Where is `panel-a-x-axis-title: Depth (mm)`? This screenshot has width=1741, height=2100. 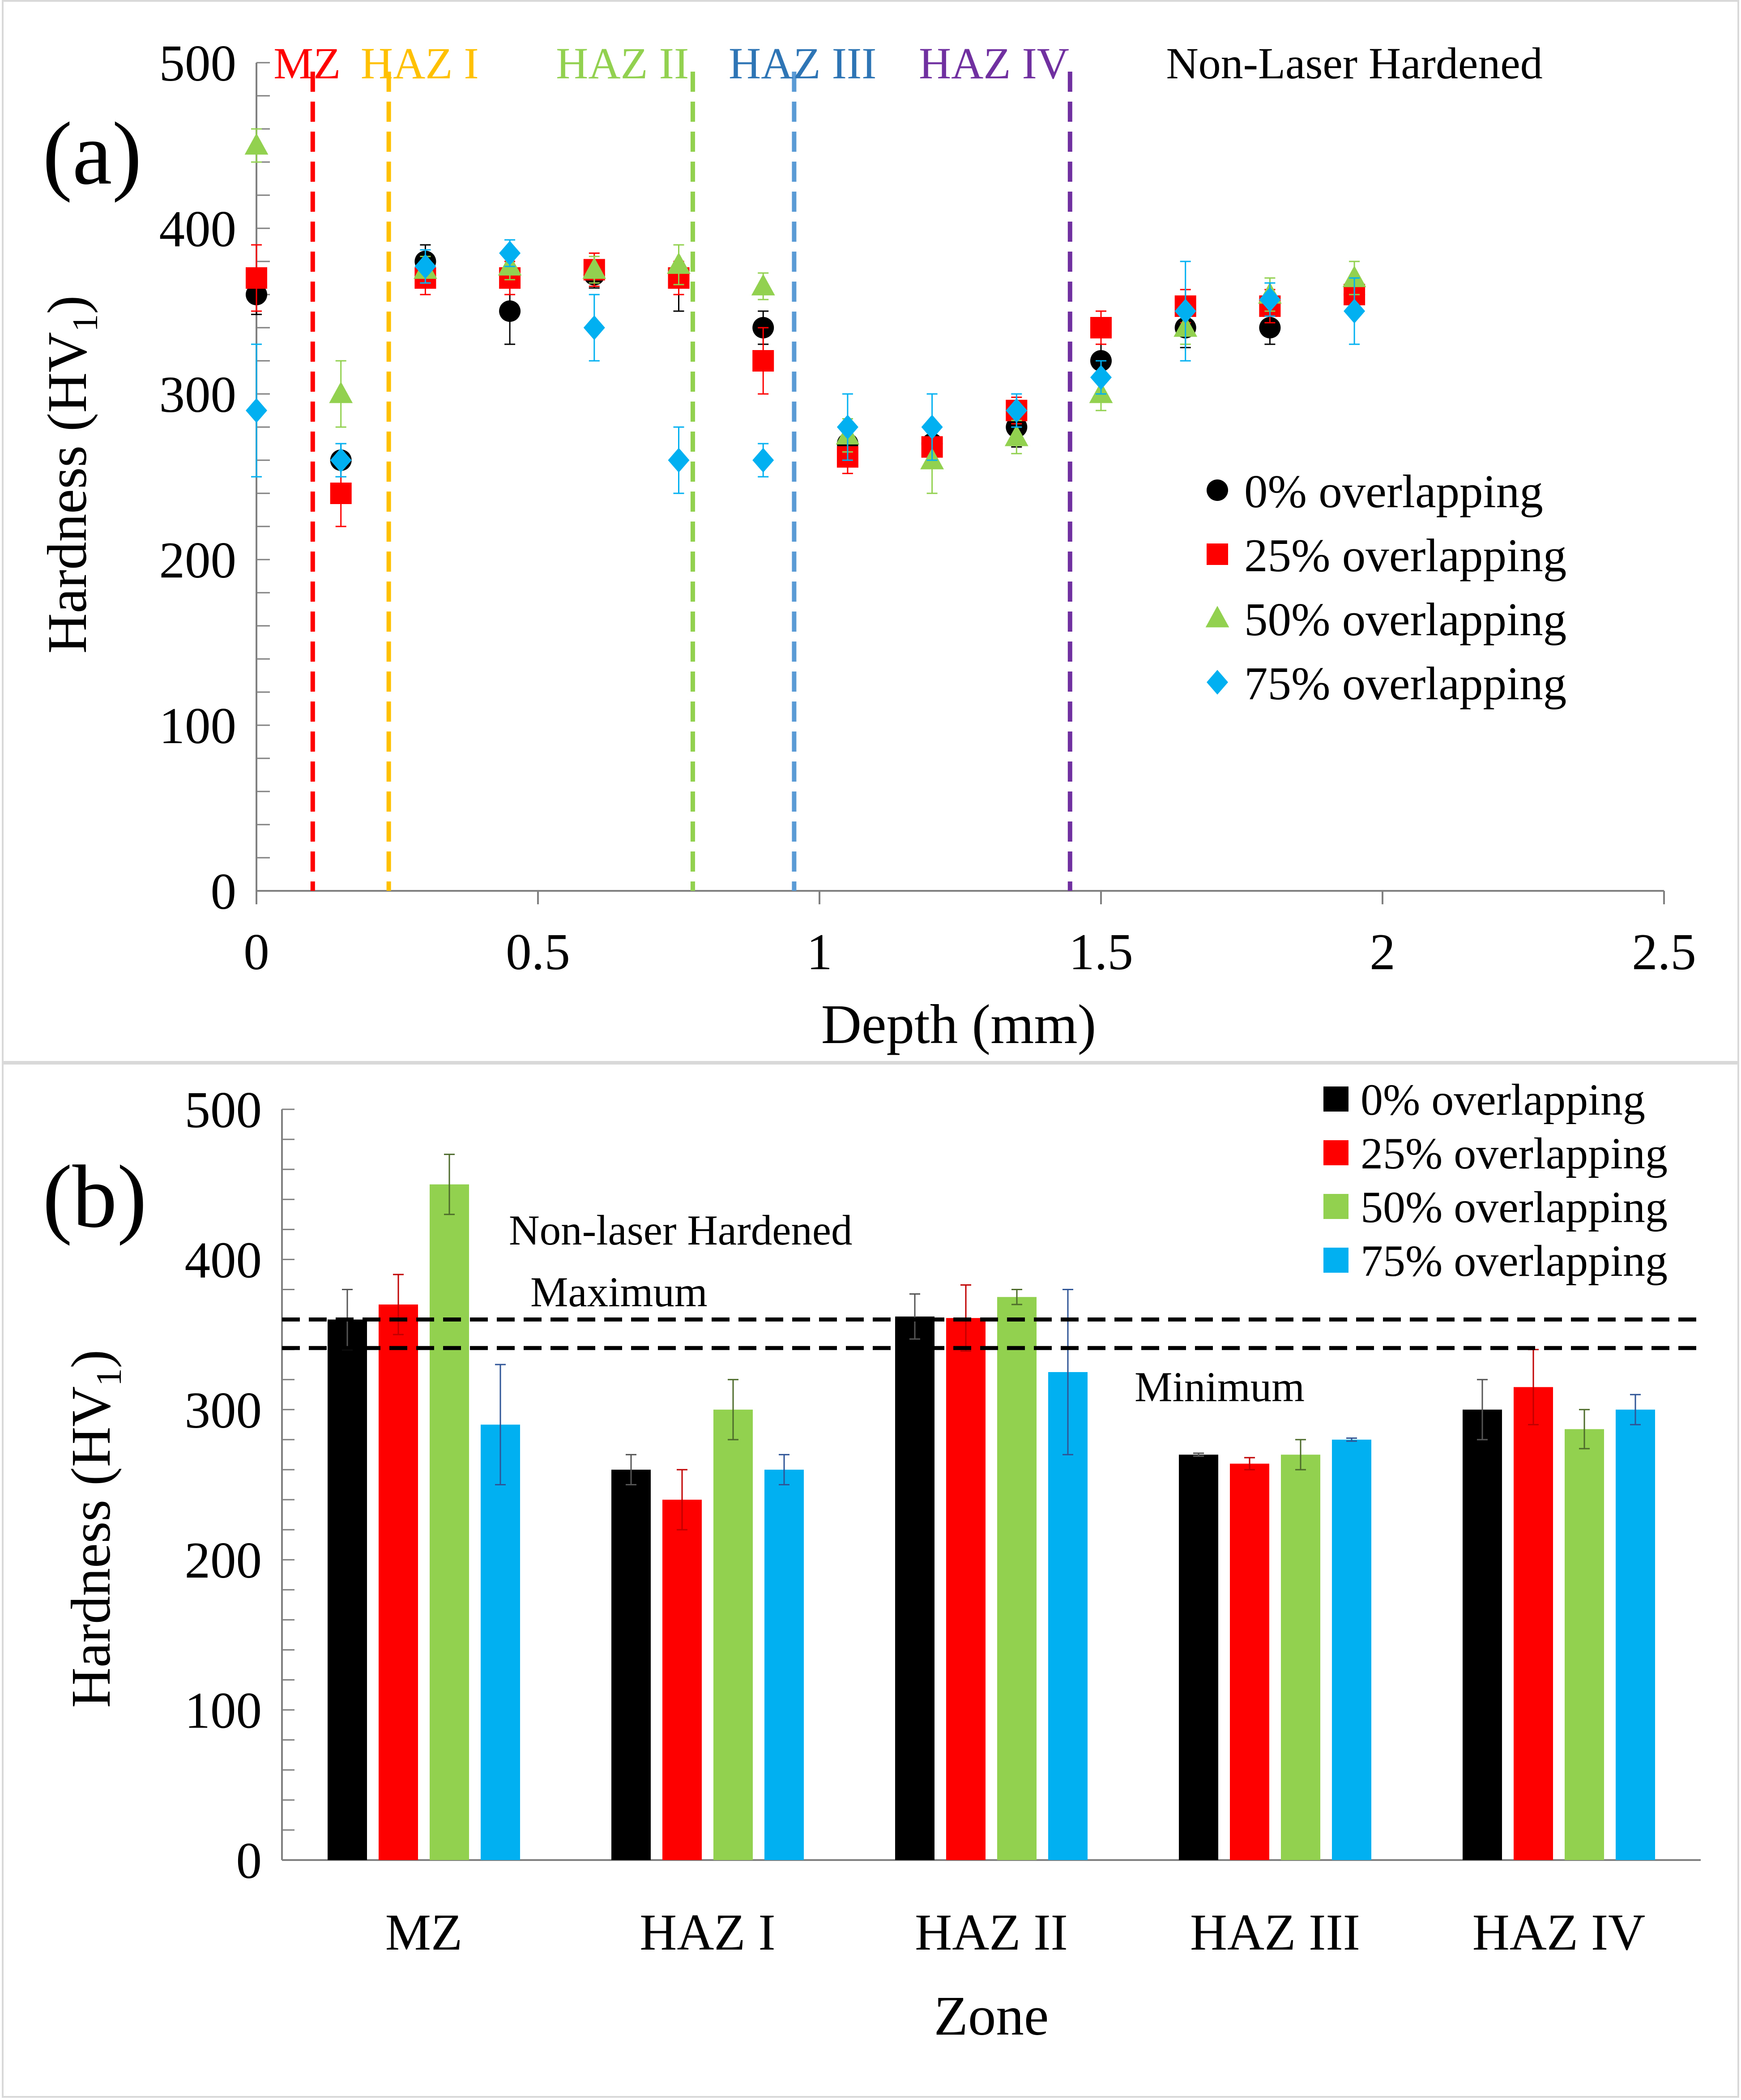
panel-a-x-axis-title: Depth (mm) is located at coordinates (959, 1025).